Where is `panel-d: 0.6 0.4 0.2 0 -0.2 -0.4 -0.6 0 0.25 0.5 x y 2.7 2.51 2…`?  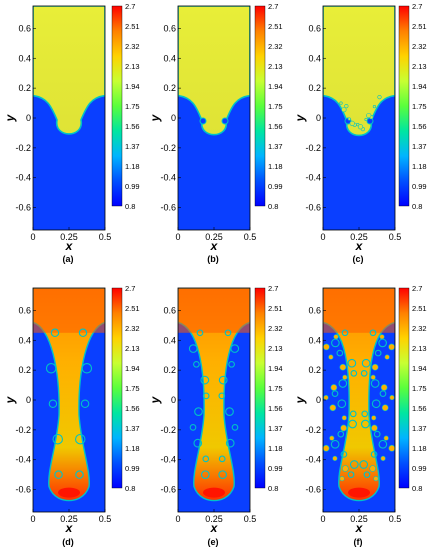
panel-d: 0.6 0.4 0.2 0 -0.2 -0.4 -0.6 0 0.25 0.5 x y 2.7 2.51 2… is located at coordinates (71, 415).